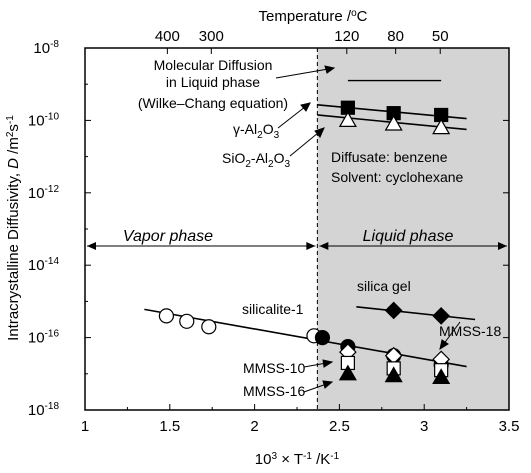  What do you see at coordinates (319, 132) in the screenshot?
I see `arrowhead-silica-alumina` at bounding box center [319, 132].